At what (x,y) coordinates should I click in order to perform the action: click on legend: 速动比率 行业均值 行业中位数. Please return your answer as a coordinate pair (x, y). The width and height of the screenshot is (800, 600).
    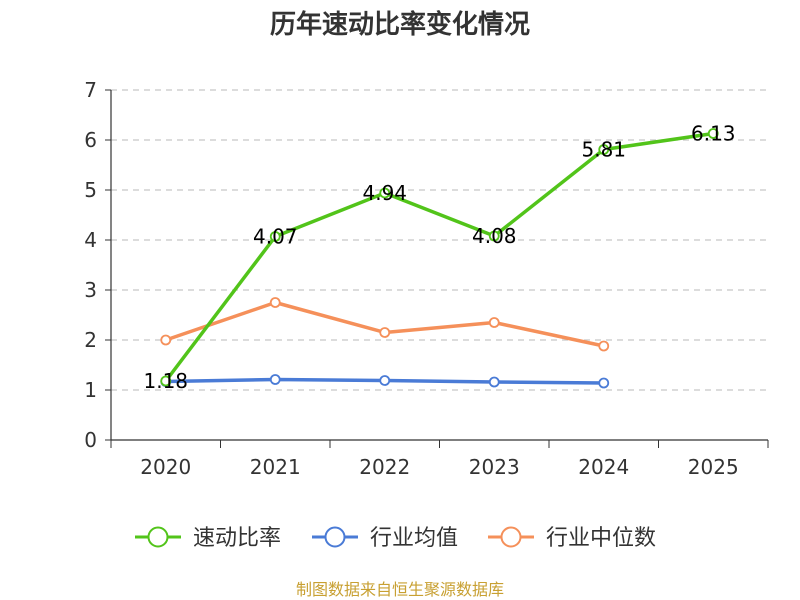
    Looking at the image, I should click on (395, 538).